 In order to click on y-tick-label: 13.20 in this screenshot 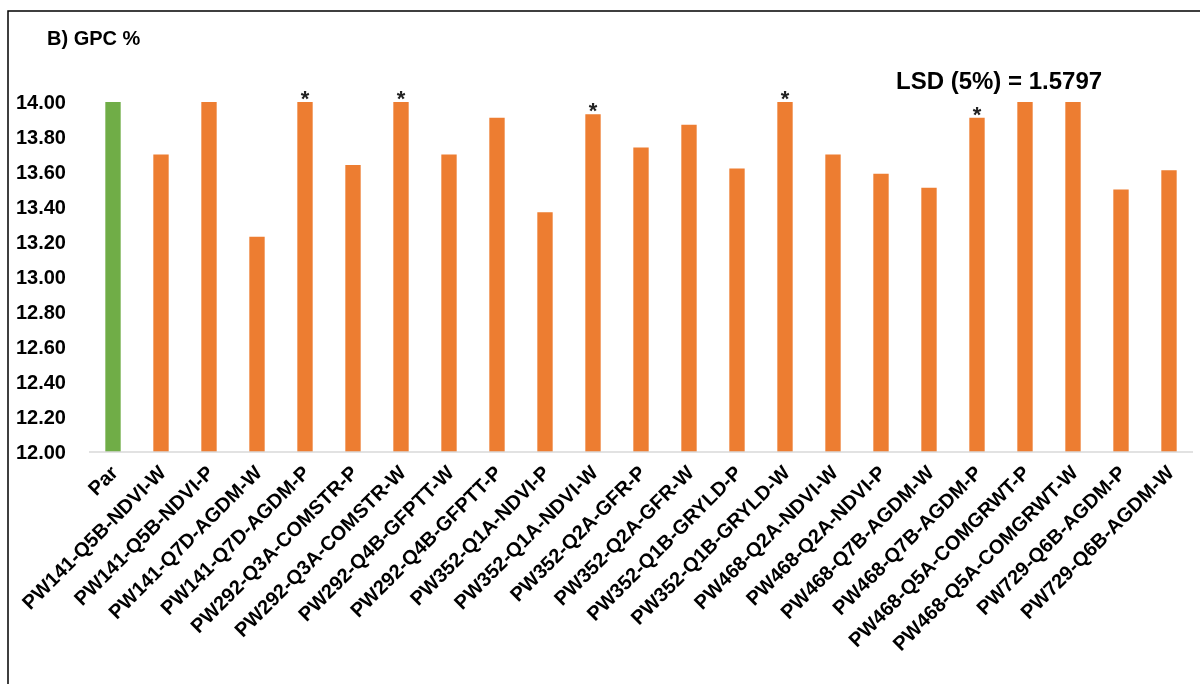, I will do `click(40, 242)`.